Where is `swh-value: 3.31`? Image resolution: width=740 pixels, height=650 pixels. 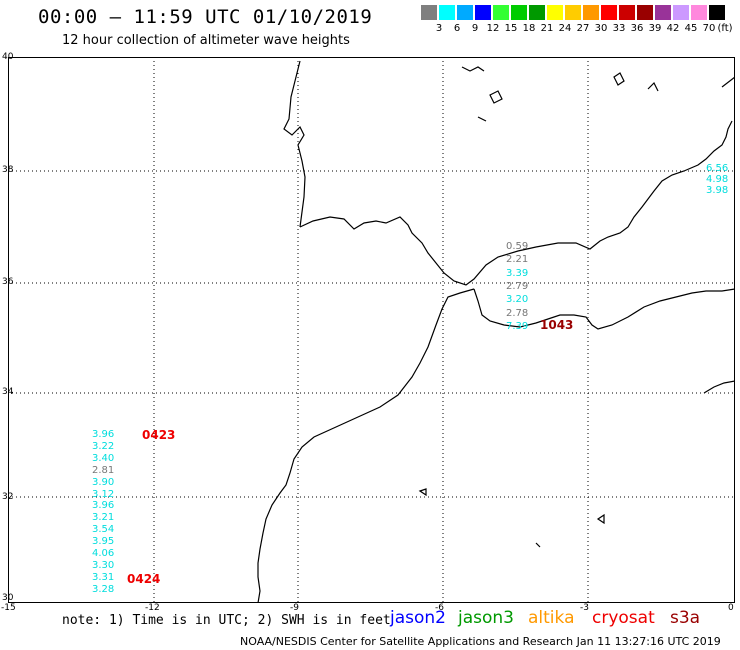
swh-value: 3.31 is located at coordinates (103, 577).